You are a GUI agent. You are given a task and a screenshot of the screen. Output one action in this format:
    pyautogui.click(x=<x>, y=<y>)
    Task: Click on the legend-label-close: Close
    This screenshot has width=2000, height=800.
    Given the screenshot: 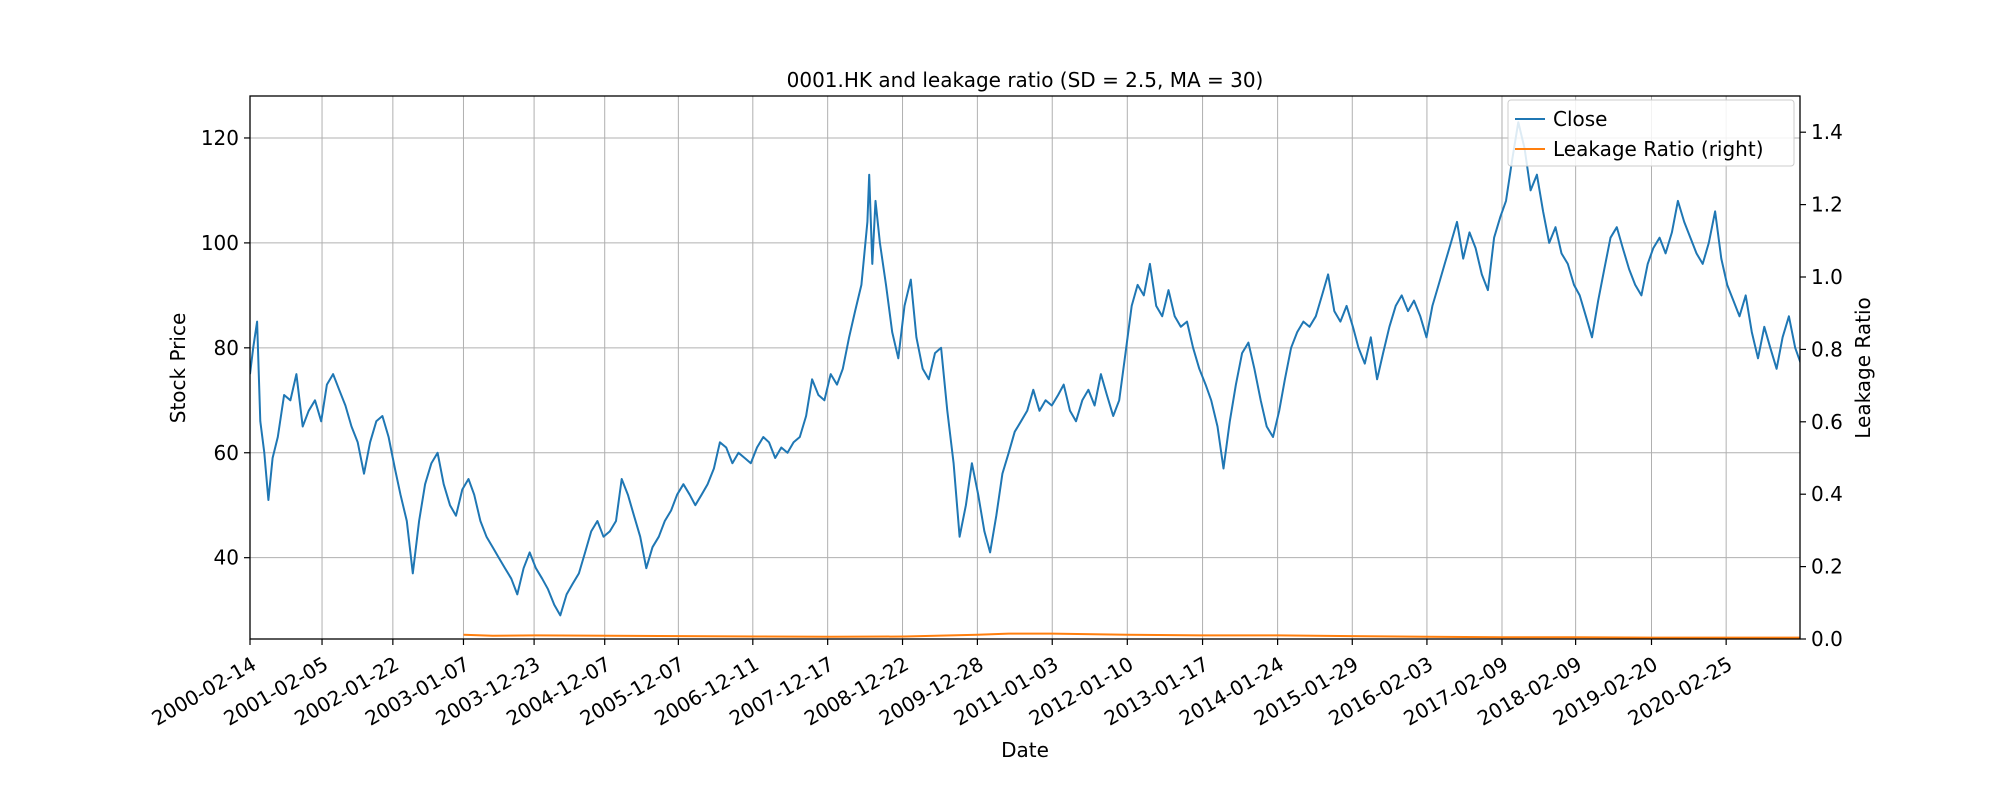 What is the action you would take?
    pyautogui.click(x=1580, y=119)
    